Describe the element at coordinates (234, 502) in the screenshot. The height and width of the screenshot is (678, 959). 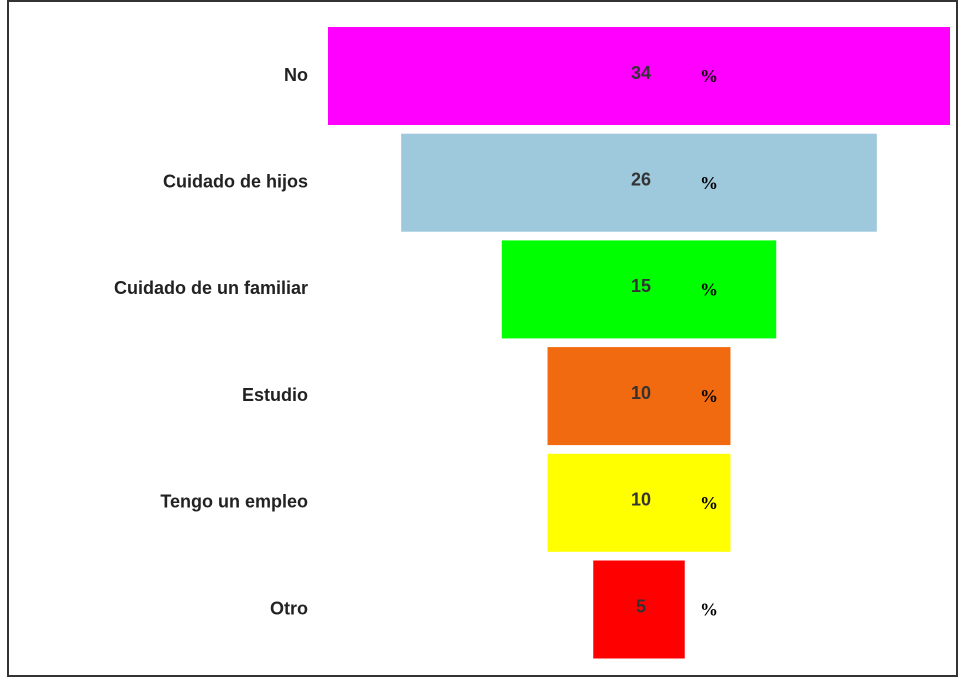
I see `category-label: Tengo un empleo` at that location.